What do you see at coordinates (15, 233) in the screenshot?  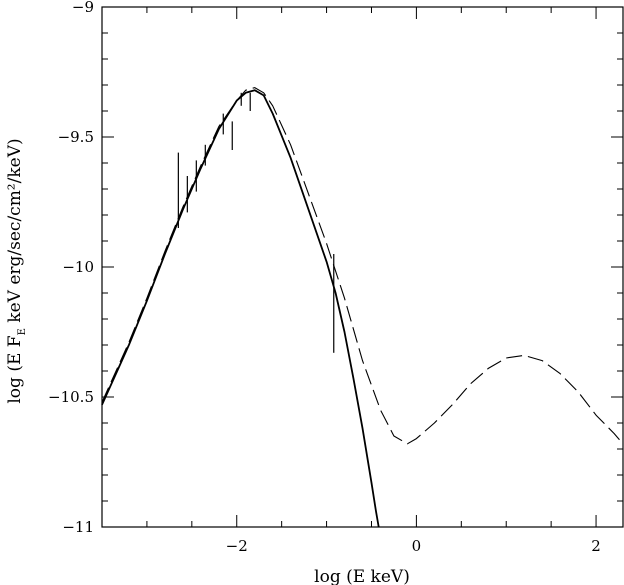 I see `y-axis-label-suffix: keV erg/sec/cm²/keV)` at bounding box center [15, 233].